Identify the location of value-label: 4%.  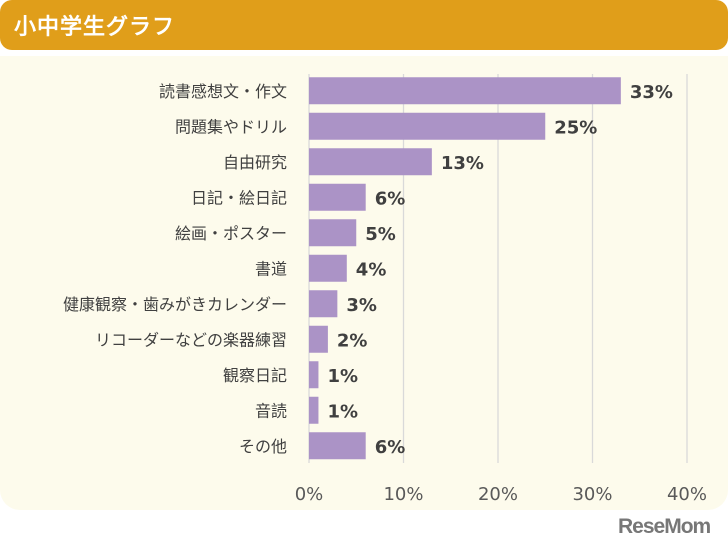
(371, 269).